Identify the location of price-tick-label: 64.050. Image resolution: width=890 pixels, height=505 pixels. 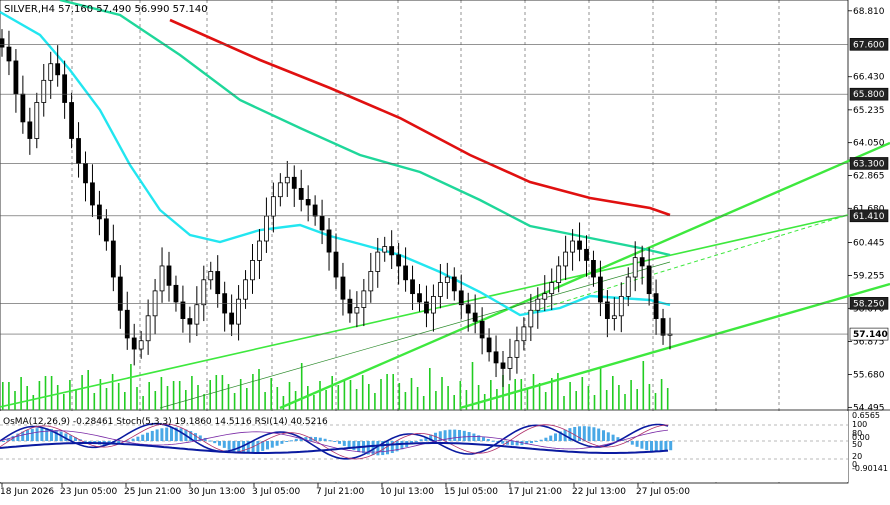
(869, 144).